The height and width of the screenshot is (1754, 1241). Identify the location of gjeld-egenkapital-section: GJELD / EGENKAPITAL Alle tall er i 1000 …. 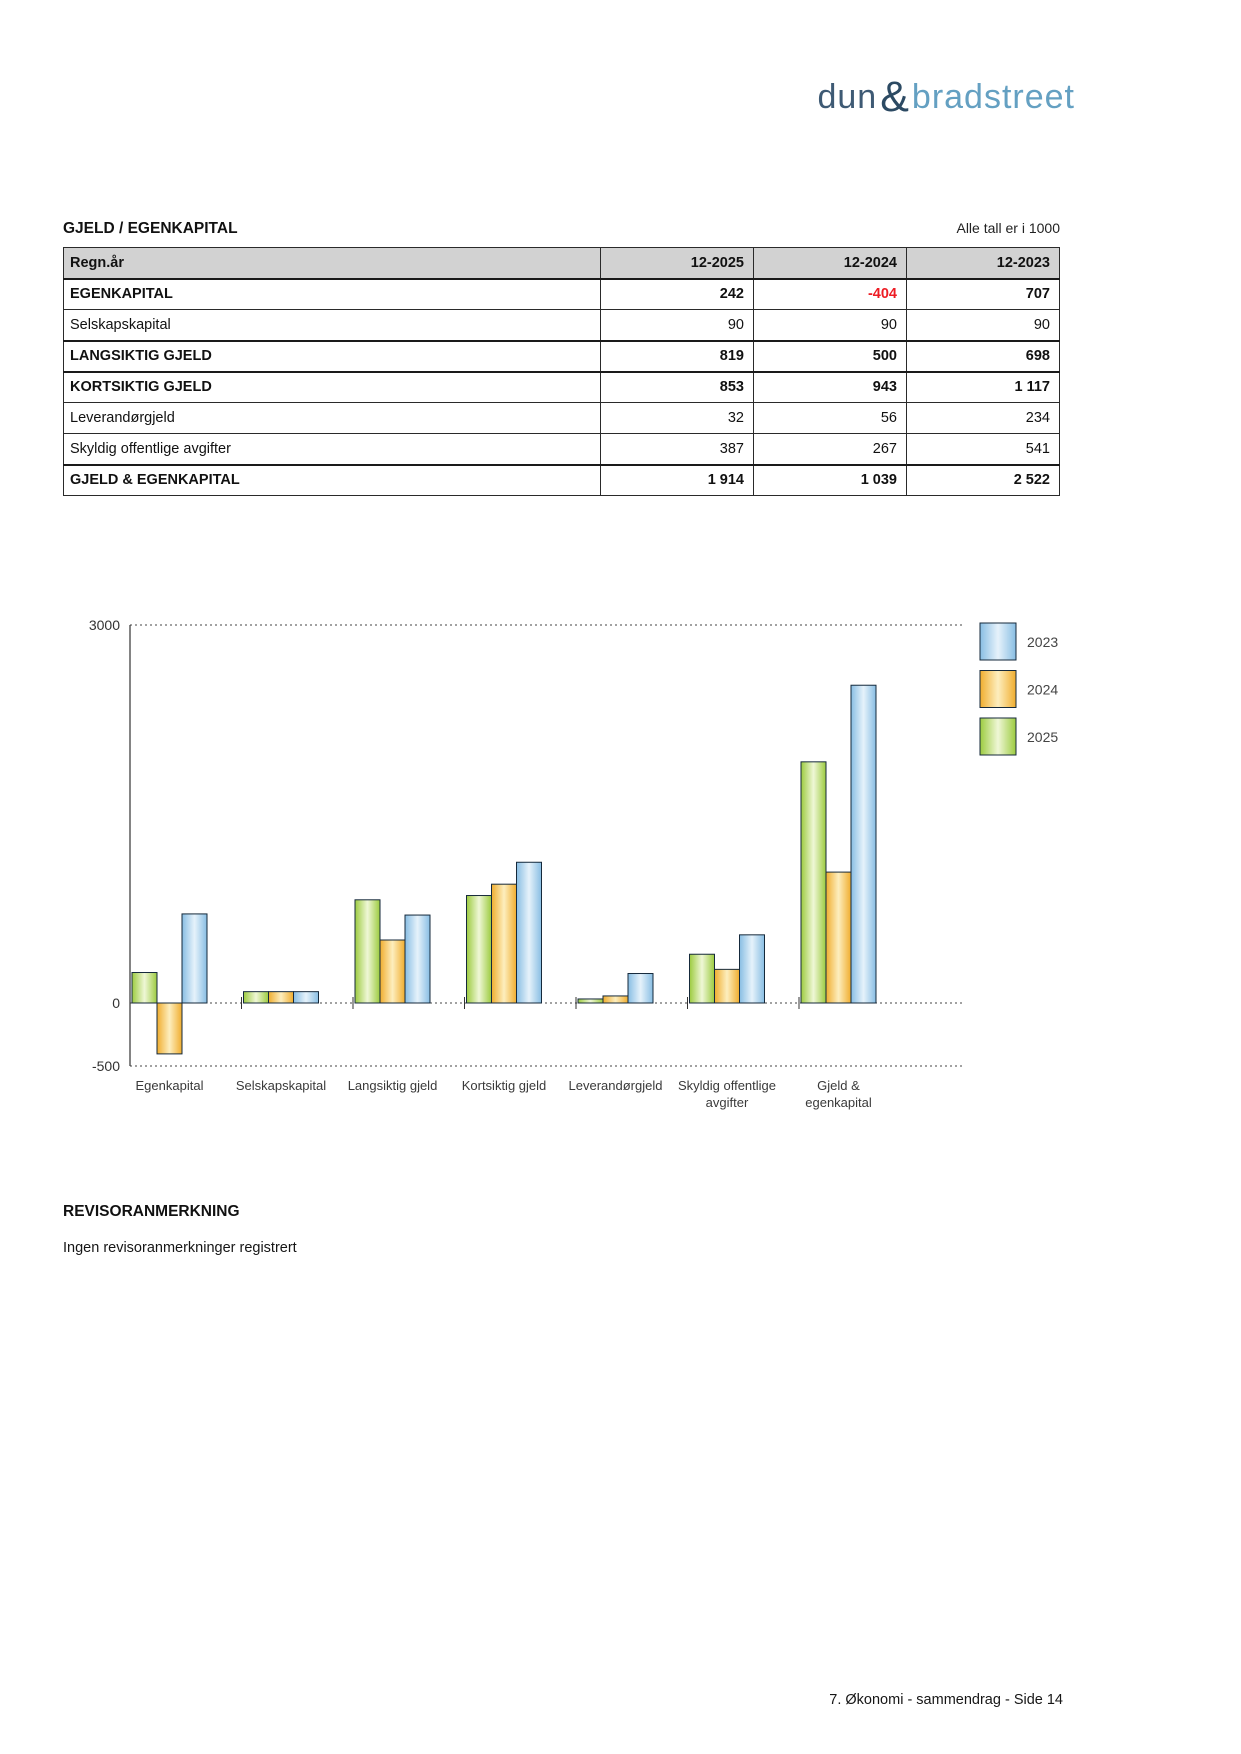
(561, 358).